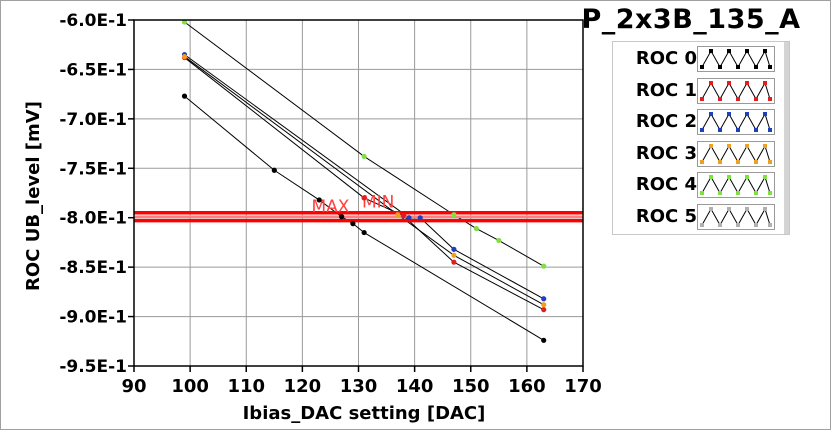 Image resolution: width=831 pixels, height=430 pixels. What do you see at coordinates (666, 58) in the screenshot?
I see `legend-label: ROC 0` at bounding box center [666, 58].